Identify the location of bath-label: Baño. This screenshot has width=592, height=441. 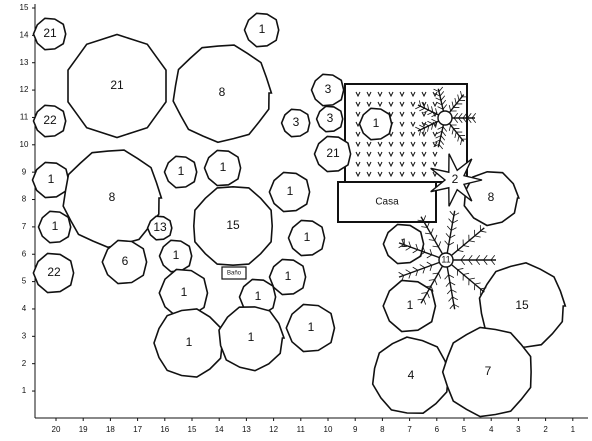
(234, 274).